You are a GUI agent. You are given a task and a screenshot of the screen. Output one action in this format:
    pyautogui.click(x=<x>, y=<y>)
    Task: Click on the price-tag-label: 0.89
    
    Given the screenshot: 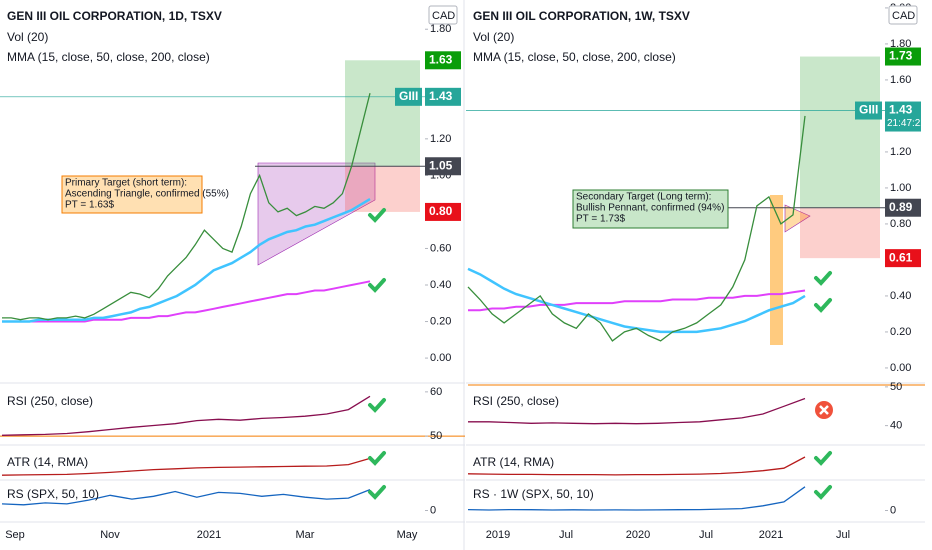 What is the action you would take?
    pyautogui.click(x=901, y=207)
    